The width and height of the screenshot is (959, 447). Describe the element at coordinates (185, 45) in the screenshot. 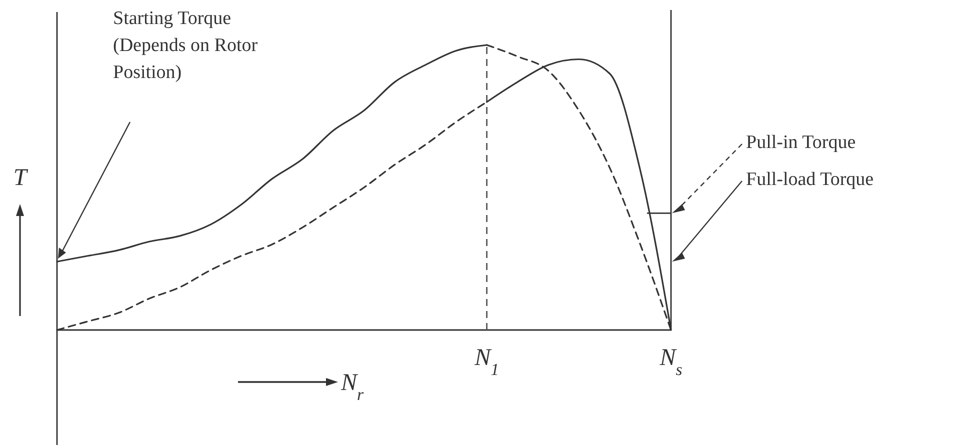

I see `annotation: Starting Torque (Depends on Rotor Position)` at that location.